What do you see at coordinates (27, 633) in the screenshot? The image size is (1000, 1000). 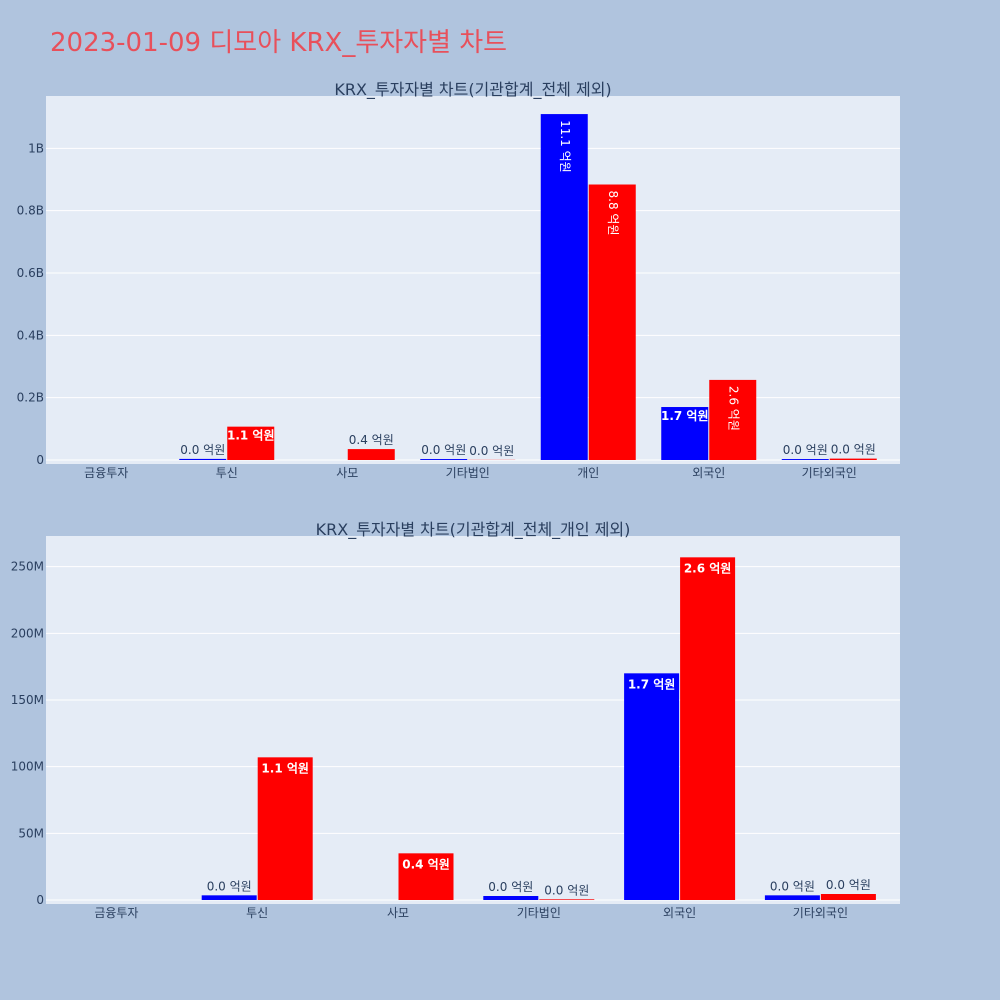 I see `y-tick-label: 200M` at bounding box center [27, 633].